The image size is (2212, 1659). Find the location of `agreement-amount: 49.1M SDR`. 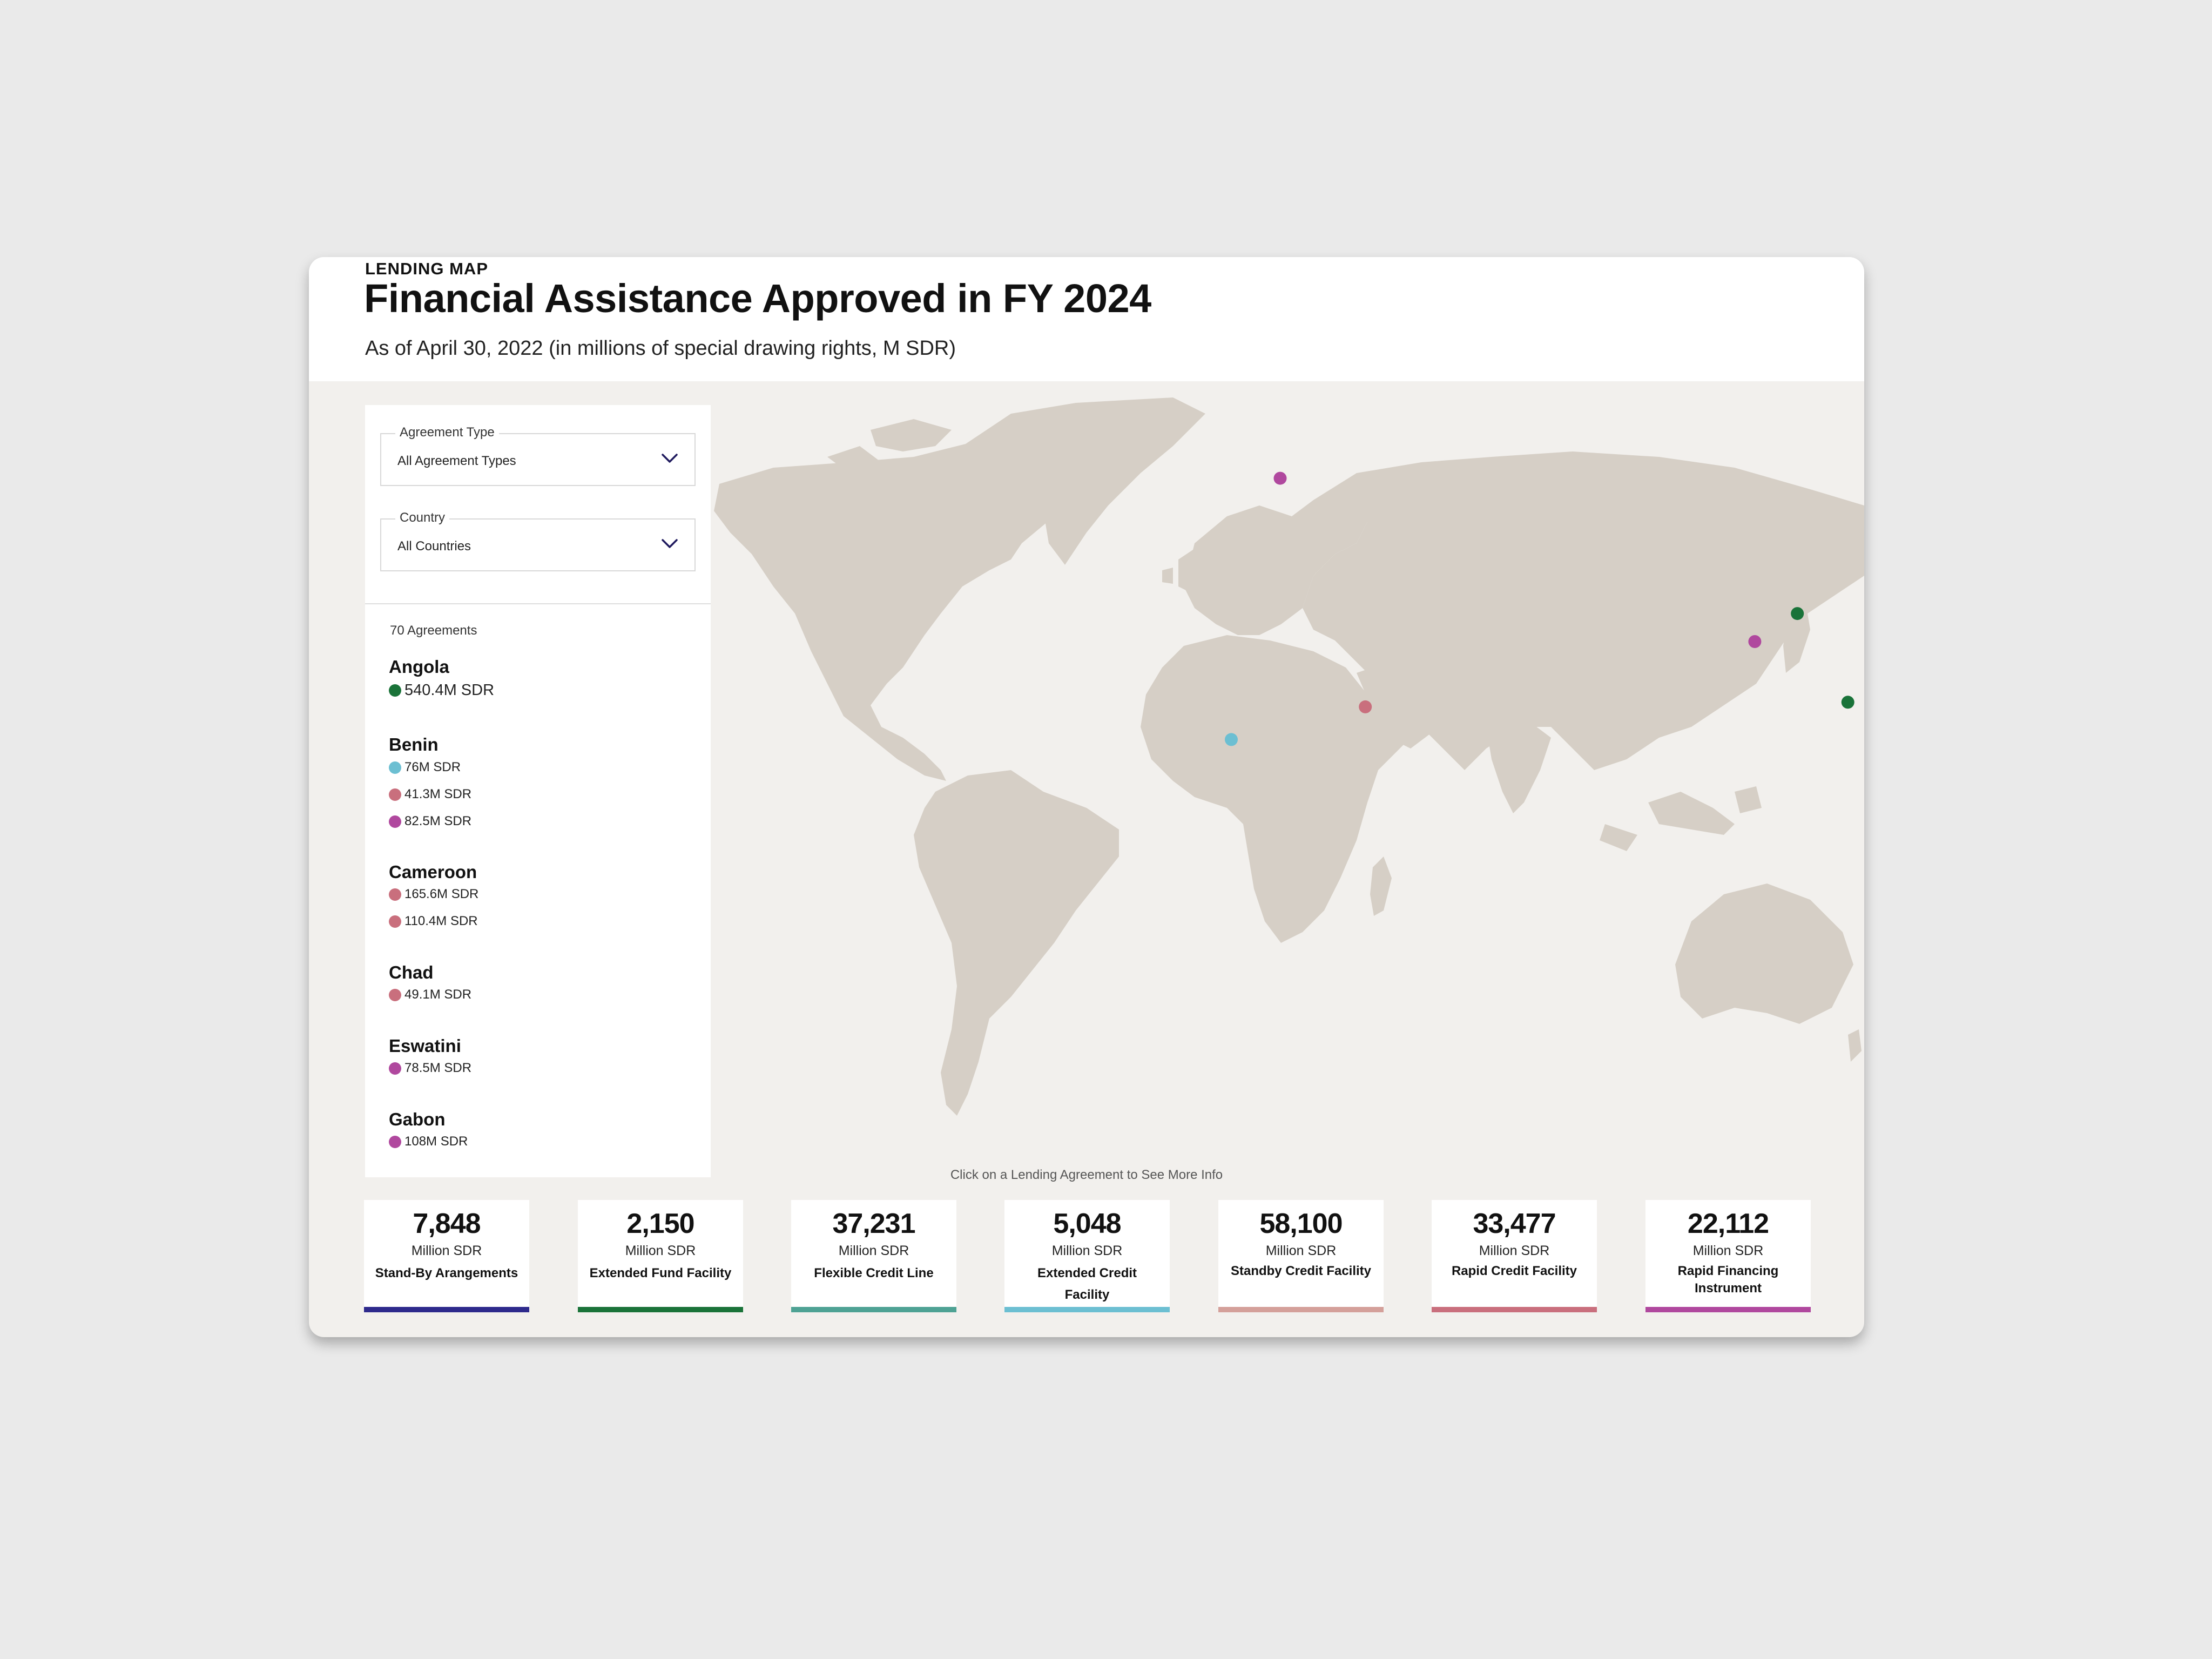

agreement-amount: 49.1M SDR is located at coordinates (430, 994).